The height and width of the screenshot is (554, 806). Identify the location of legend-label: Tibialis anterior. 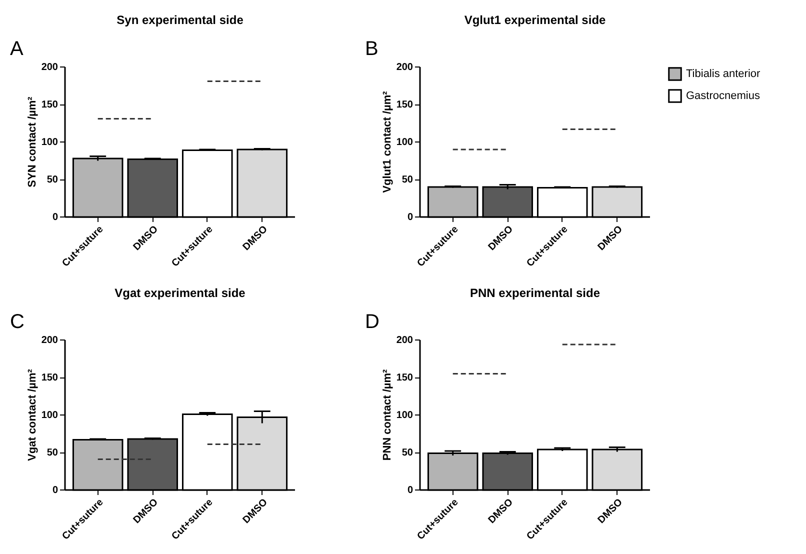
(723, 74).